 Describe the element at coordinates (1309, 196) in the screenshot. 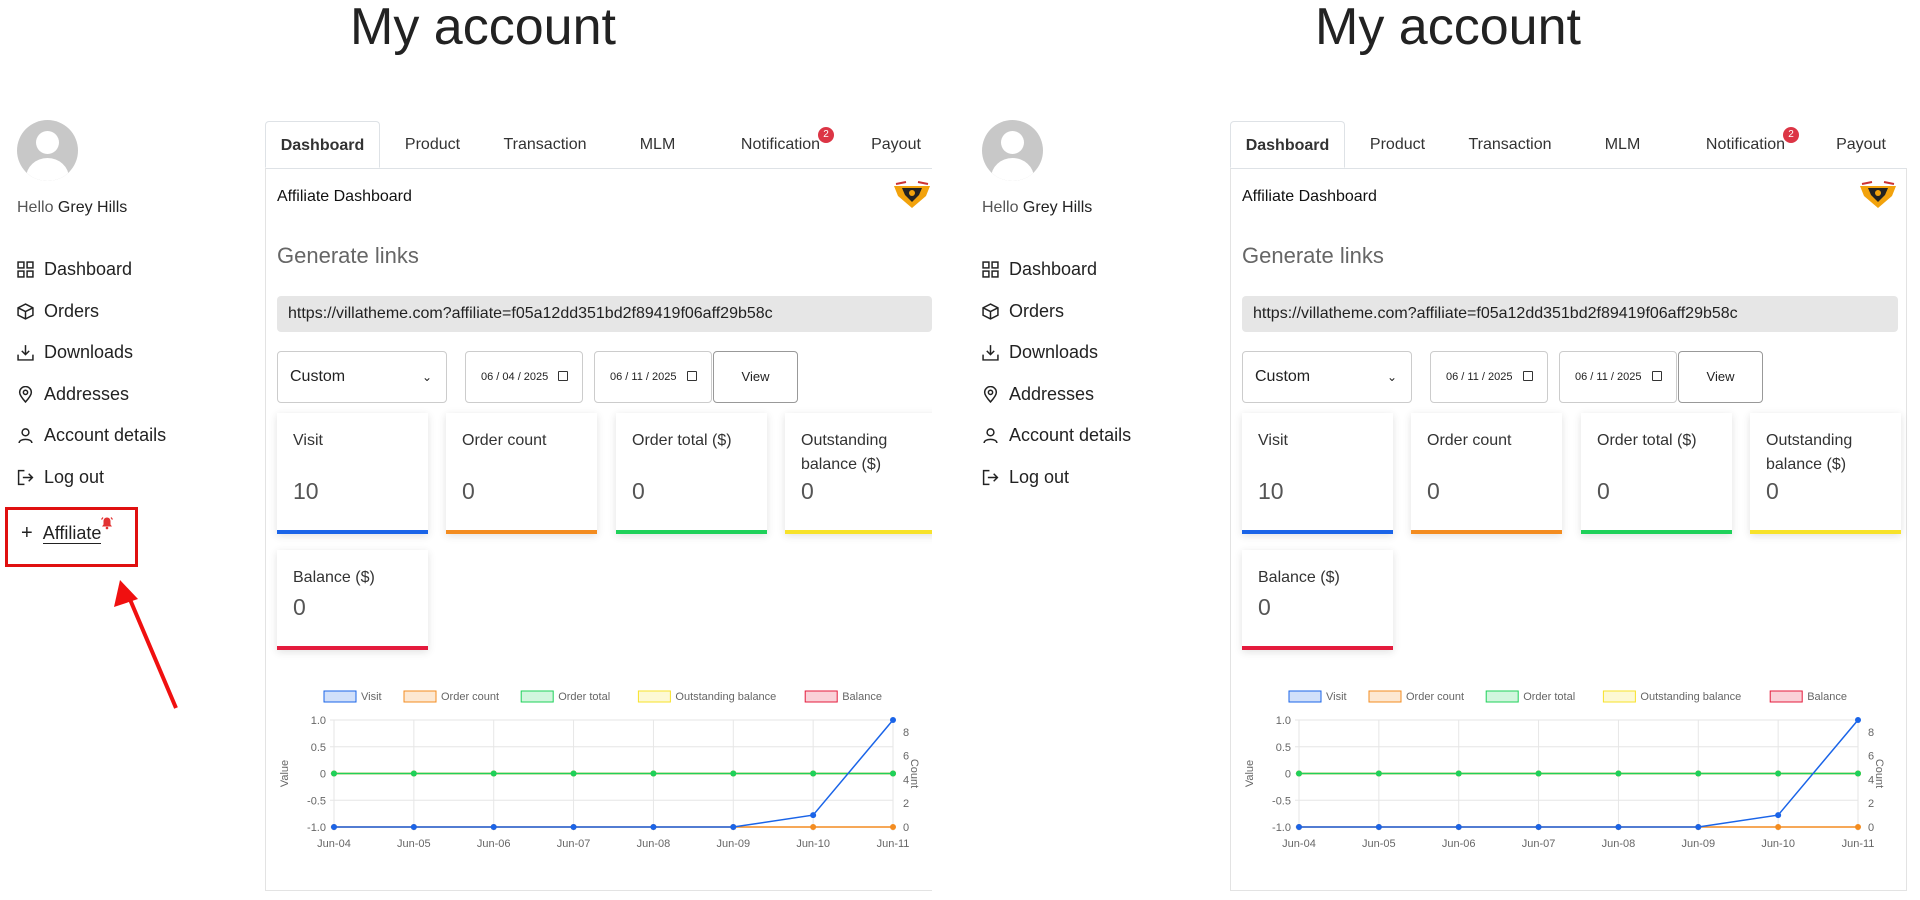

I see `dashboard-title: Affiliate Dashboard` at that location.